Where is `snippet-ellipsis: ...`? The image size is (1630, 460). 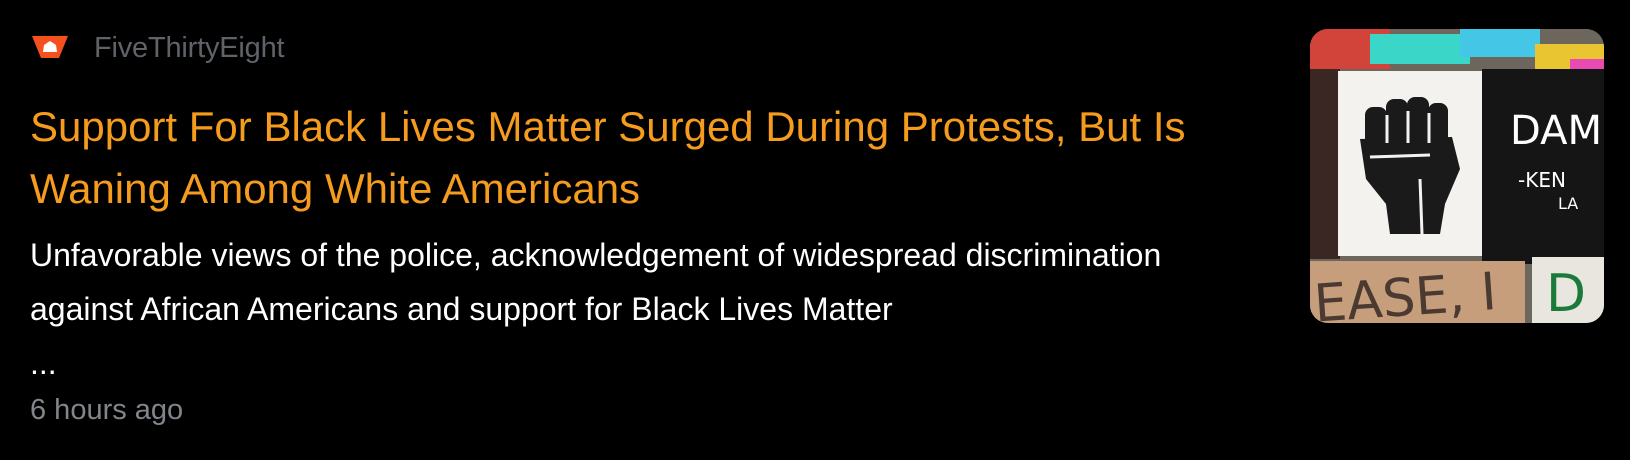 snippet-ellipsis: ... is located at coordinates (43, 363).